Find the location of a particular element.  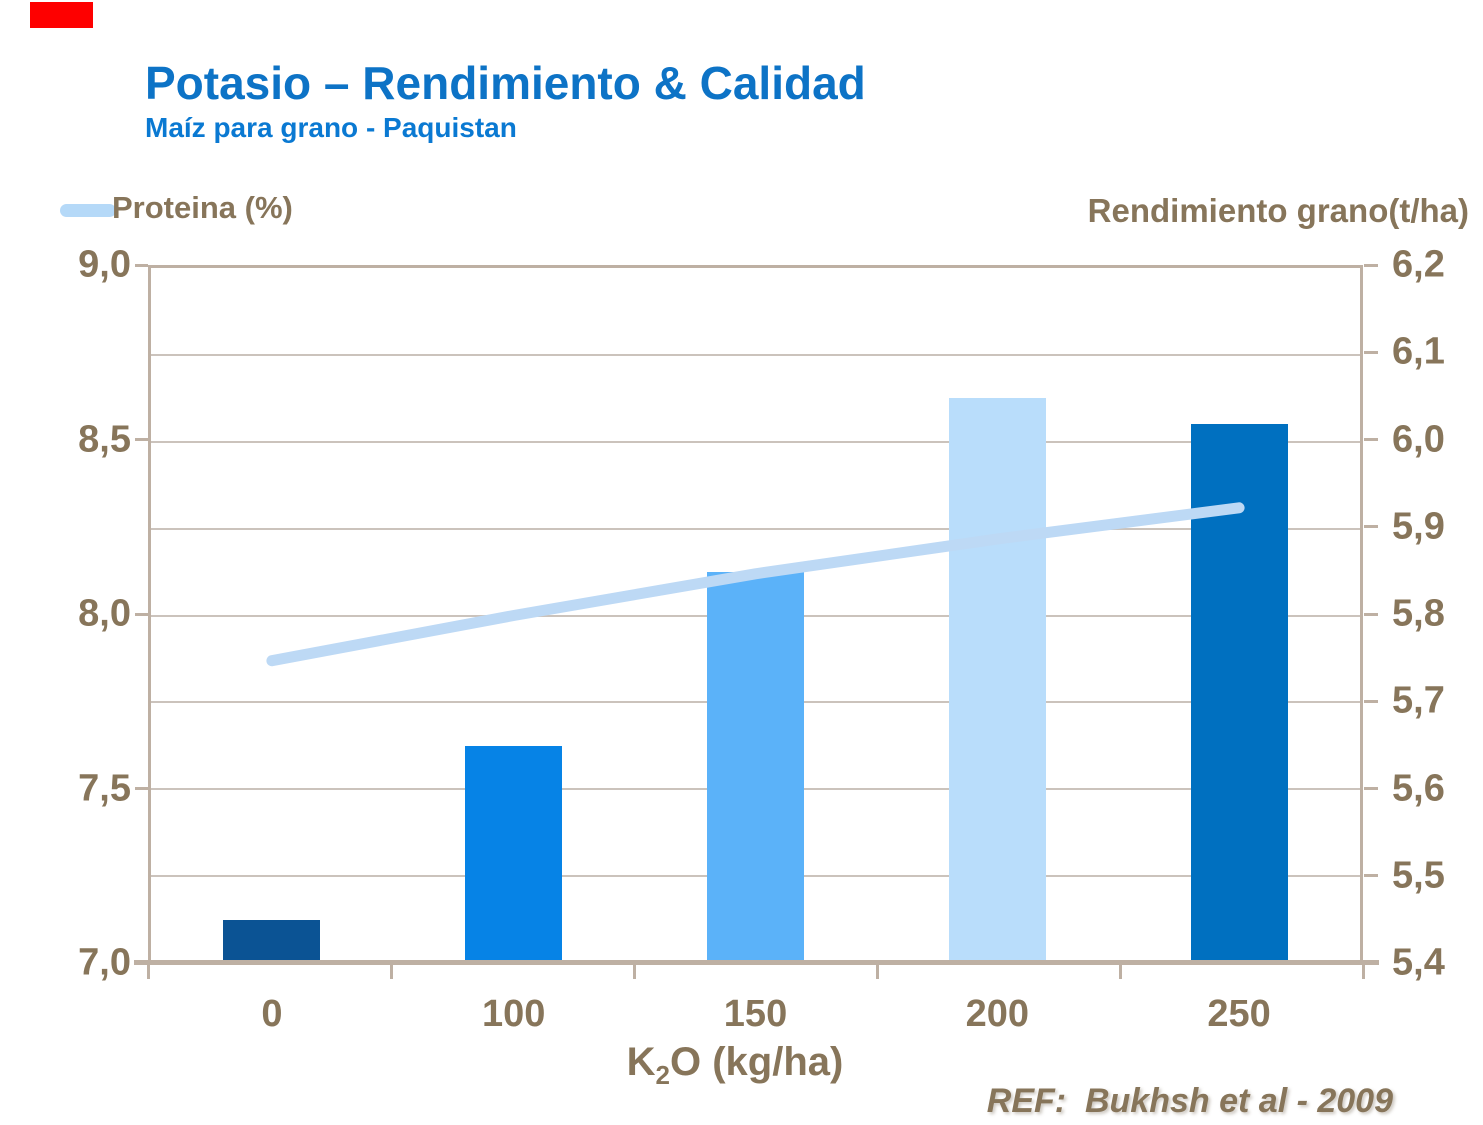

x-axis-tick-label: 250 is located at coordinates (1239, 1014).